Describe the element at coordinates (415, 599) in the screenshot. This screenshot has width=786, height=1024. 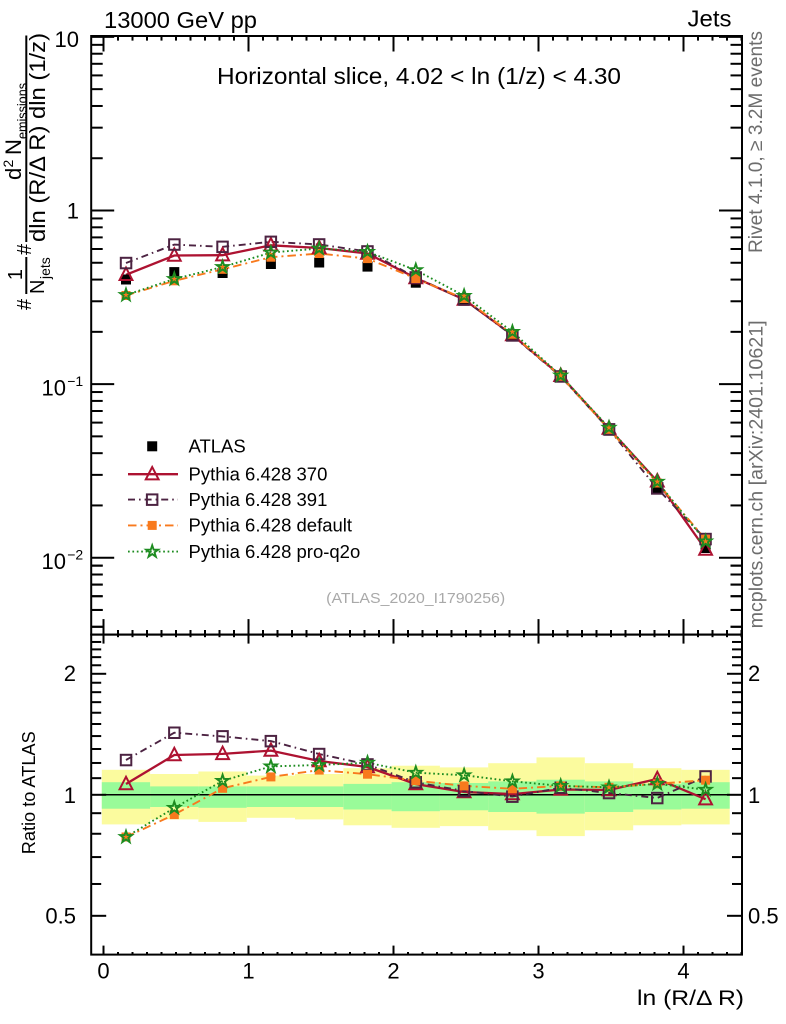
I see `svg-text: (ATLAS_2020_I1790256)` at that location.